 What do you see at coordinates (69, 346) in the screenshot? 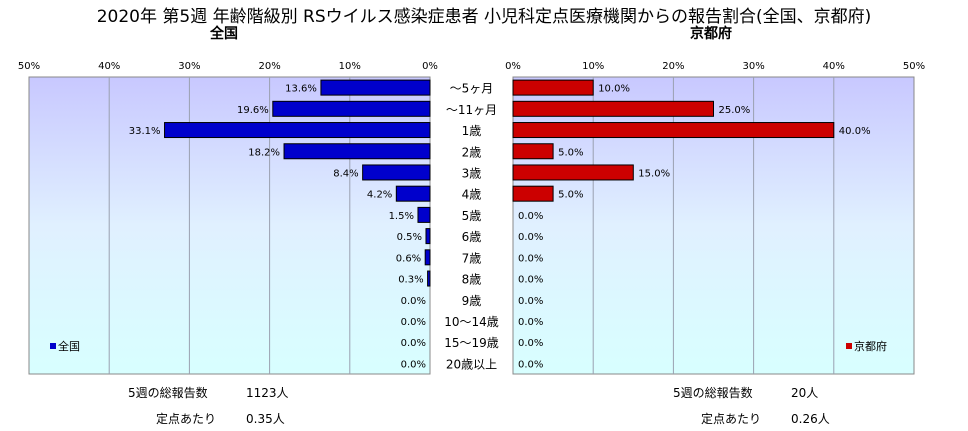
I see `national-legend-label: 全国` at bounding box center [69, 346].